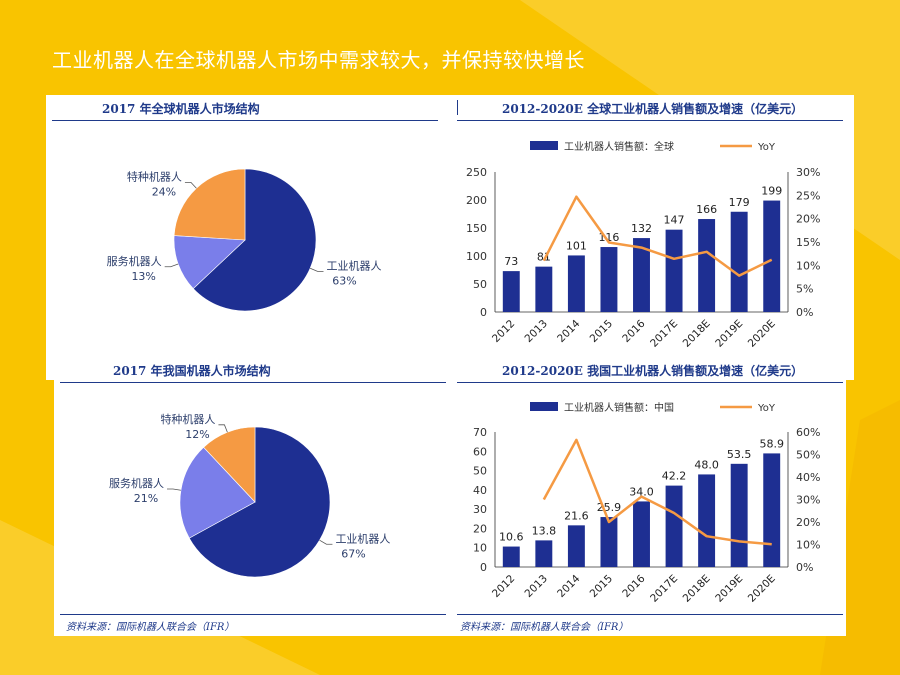 The image size is (900, 675). Describe the element at coordinates (354, 265) in the screenshot. I see `pie-slice-name: 工业机器人` at that location.